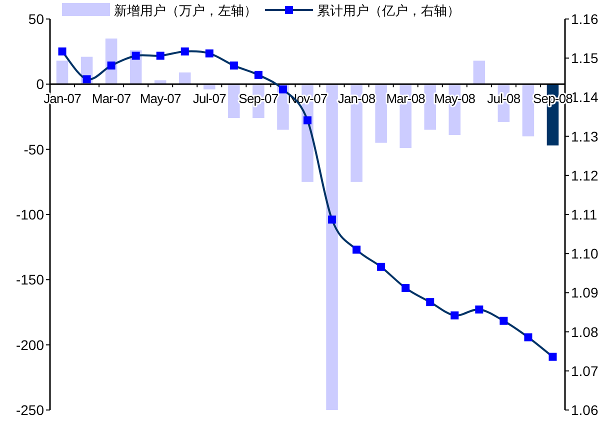  I want to click on y2-tick-label: 1.12, so click(584, 175).